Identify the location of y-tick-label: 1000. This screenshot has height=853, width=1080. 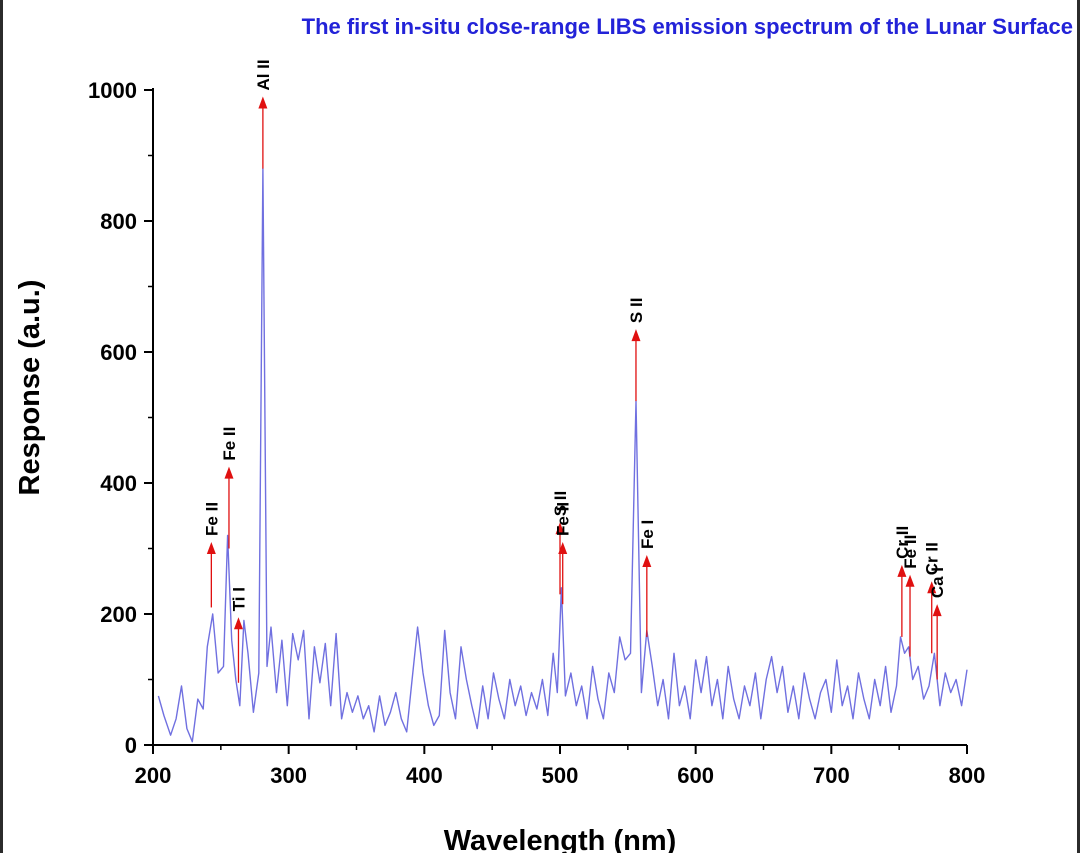
(112, 90).